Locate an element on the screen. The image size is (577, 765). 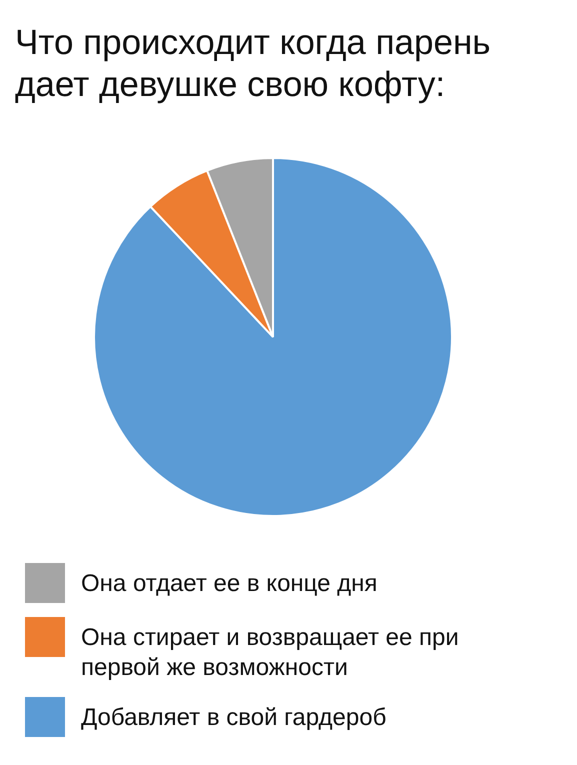
chart-title: Что происходит когда парень дает девушке свою кофту: is located at coordinates (253, 64).